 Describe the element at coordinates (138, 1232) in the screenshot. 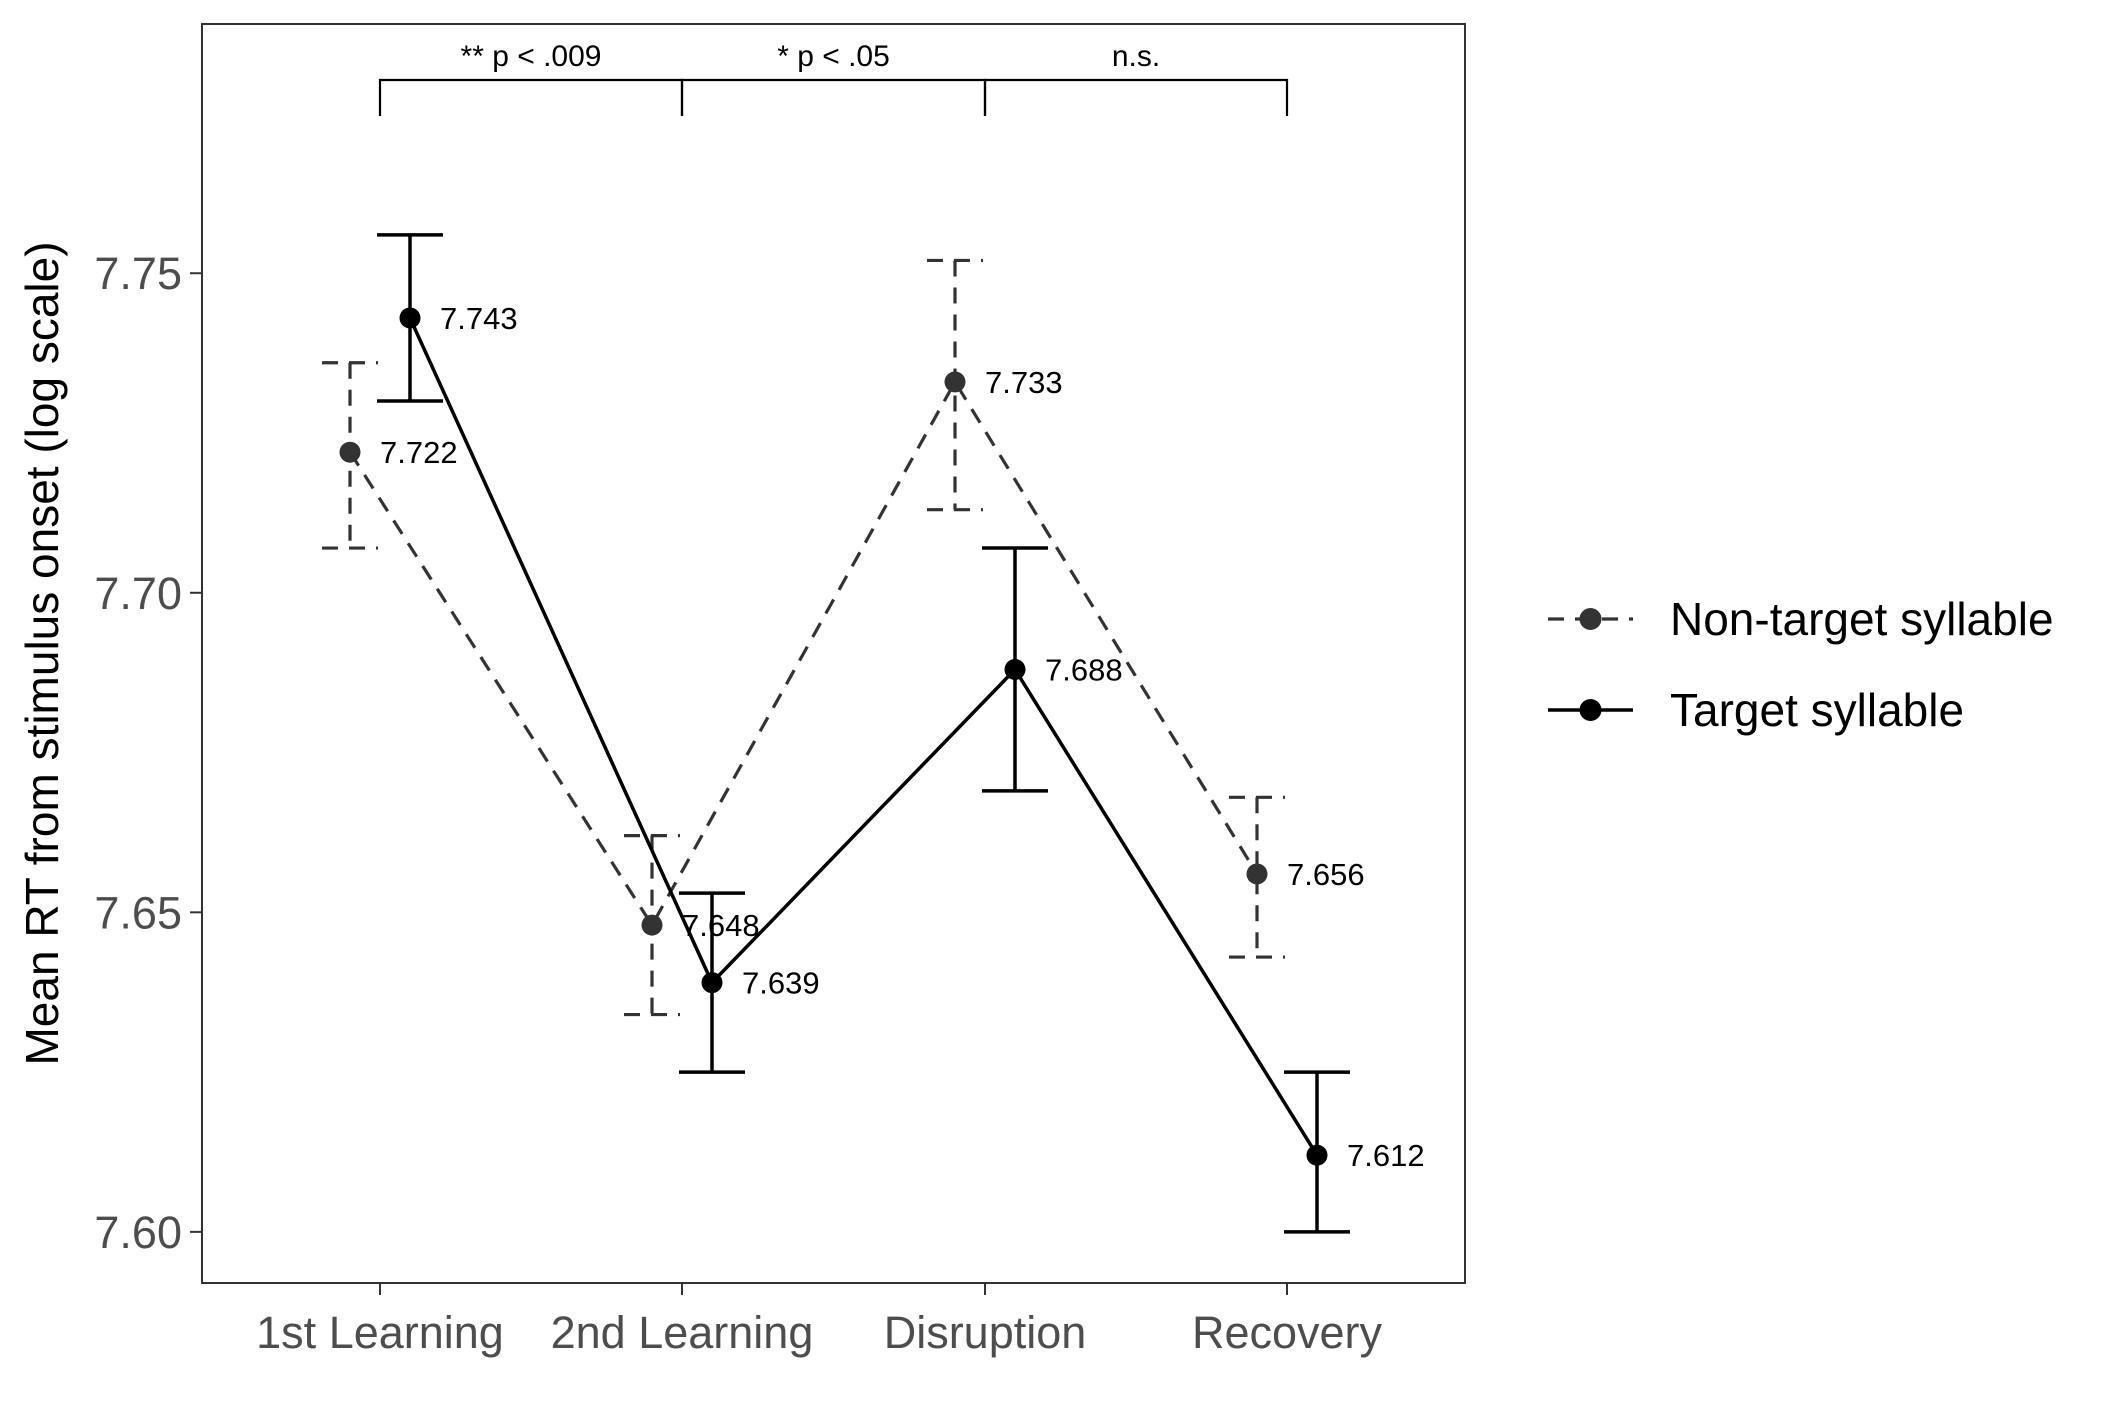

I see `y-tick-label: 7.60` at that location.